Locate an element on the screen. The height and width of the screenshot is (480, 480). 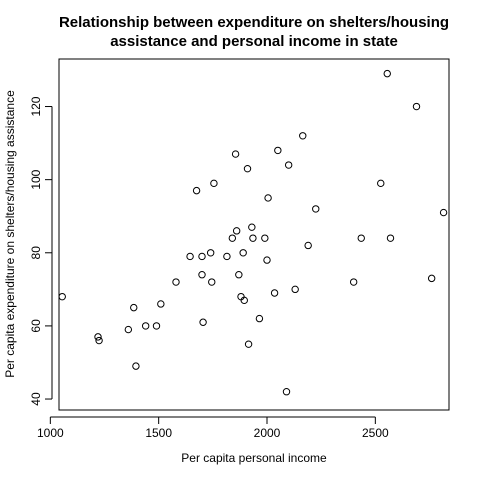
x-tick-label: 2500 is located at coordinates (375, 433).